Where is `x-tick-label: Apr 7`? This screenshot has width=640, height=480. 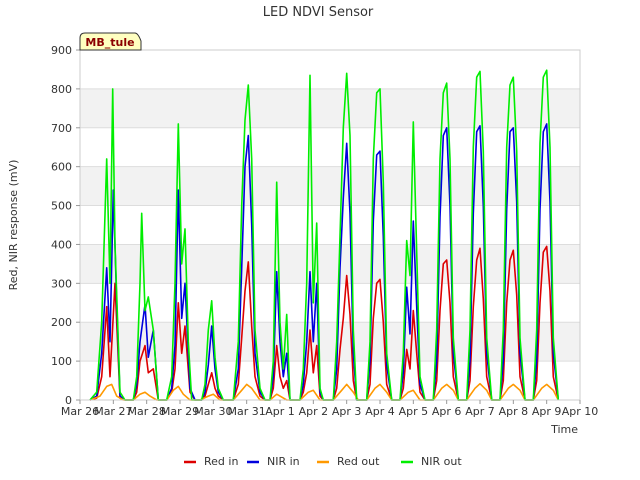 x-tick-label: Apr 7 is located at coordinates (480, 411).